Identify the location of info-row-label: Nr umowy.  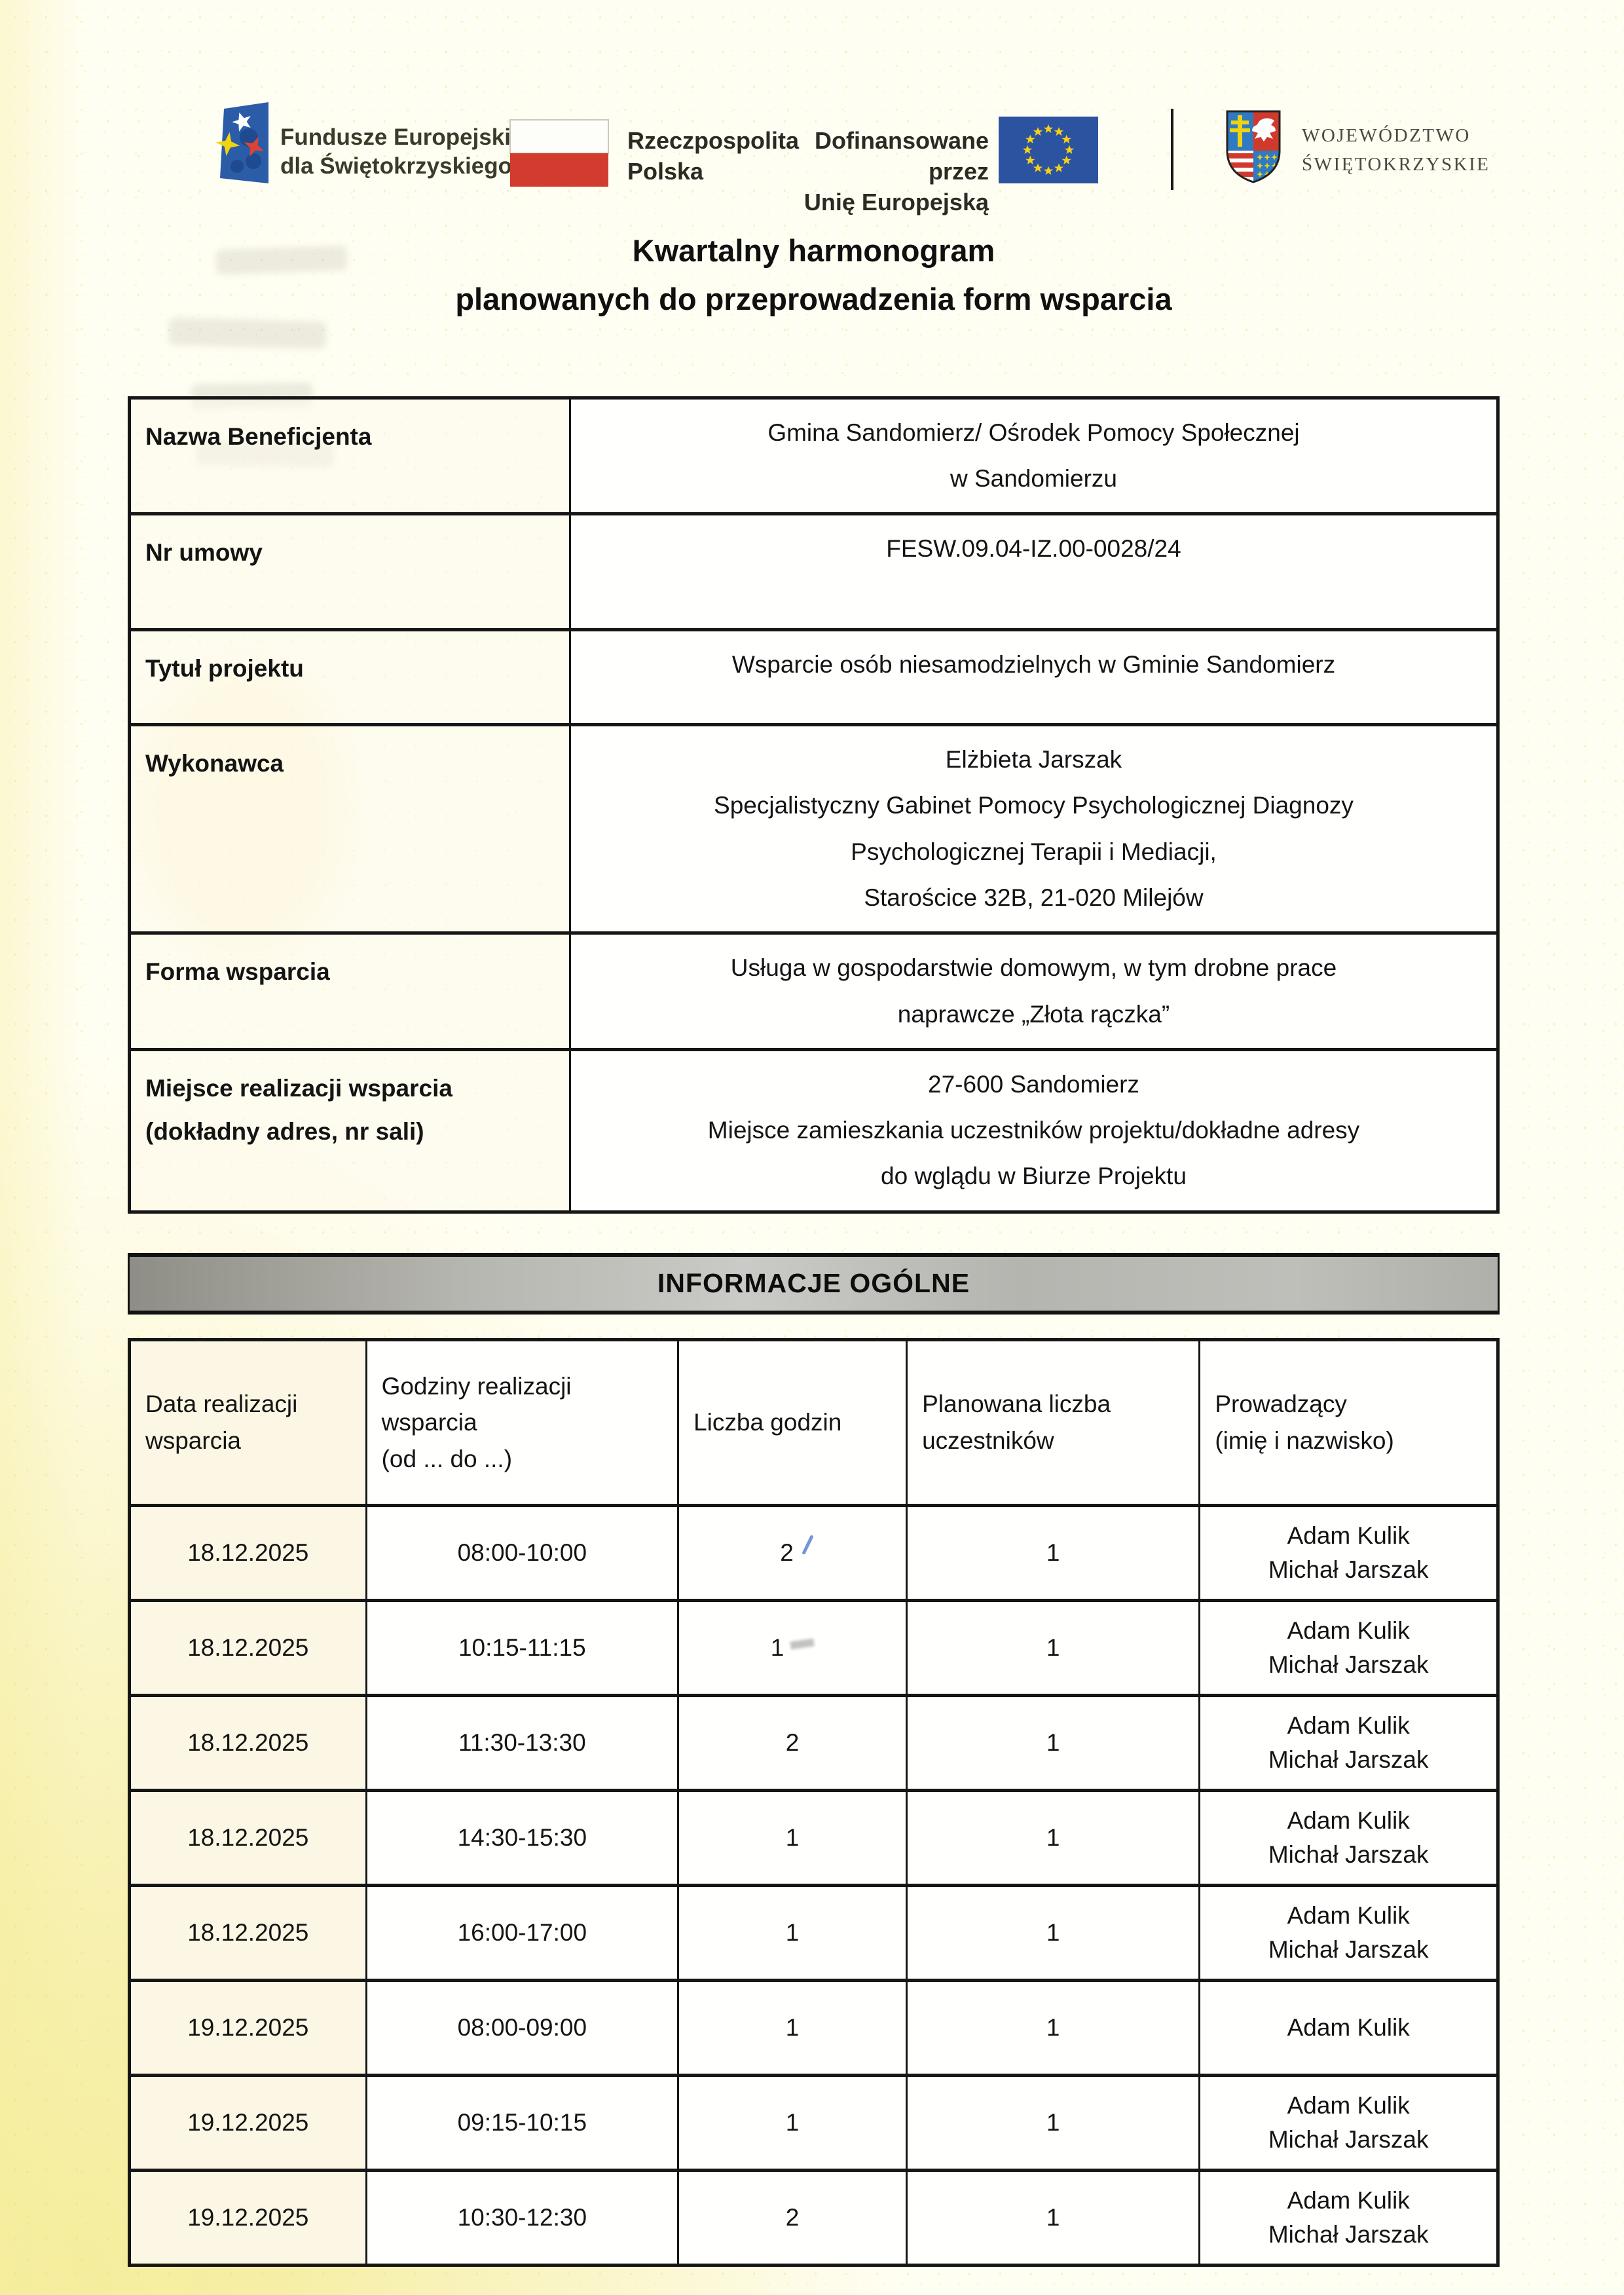
(349, 572).